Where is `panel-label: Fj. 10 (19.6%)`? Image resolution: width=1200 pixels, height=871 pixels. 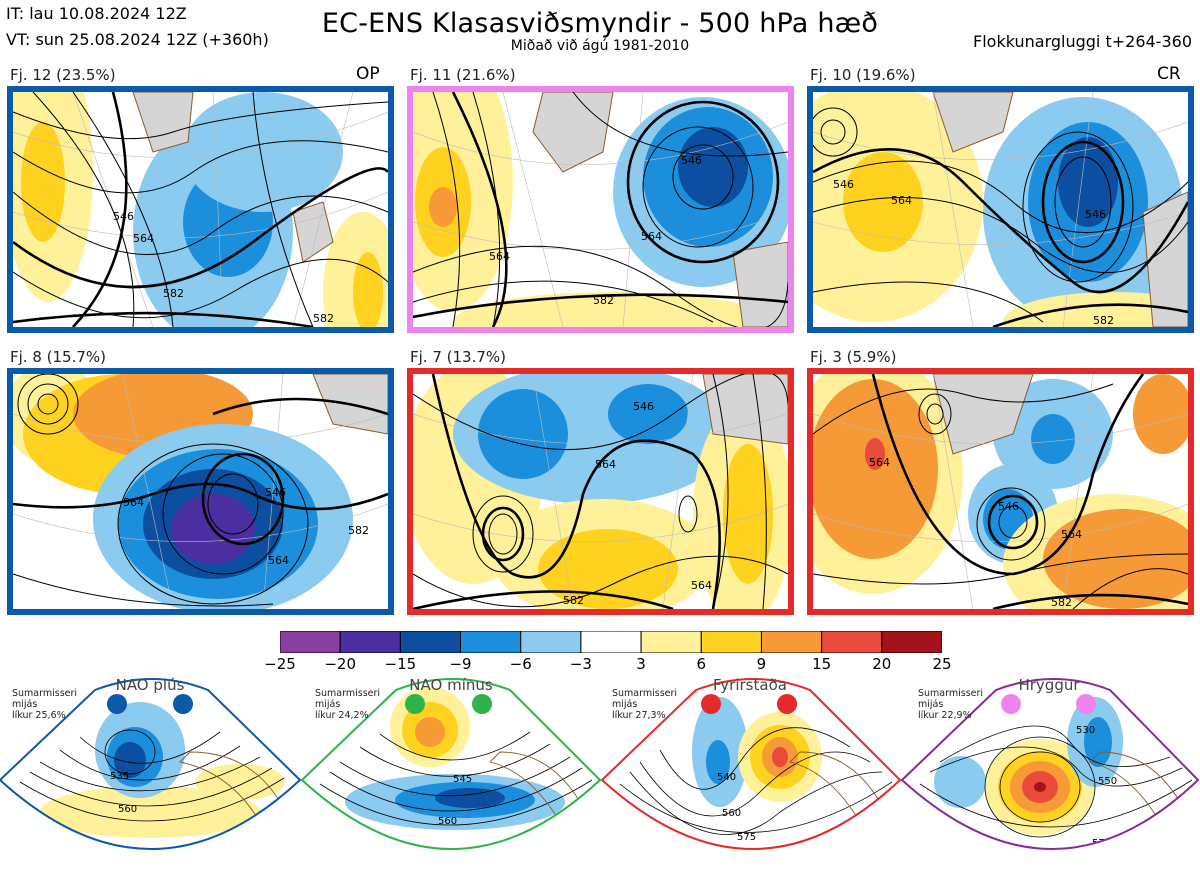
panel-label: Fj. 10 (19.6%) is located at coordinates (863, 75).